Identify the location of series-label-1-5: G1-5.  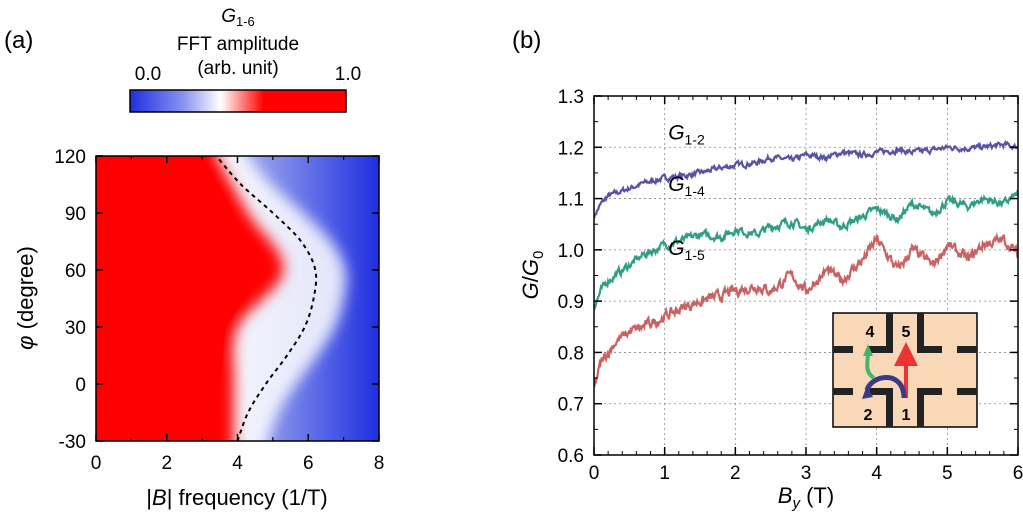
(686, 250).